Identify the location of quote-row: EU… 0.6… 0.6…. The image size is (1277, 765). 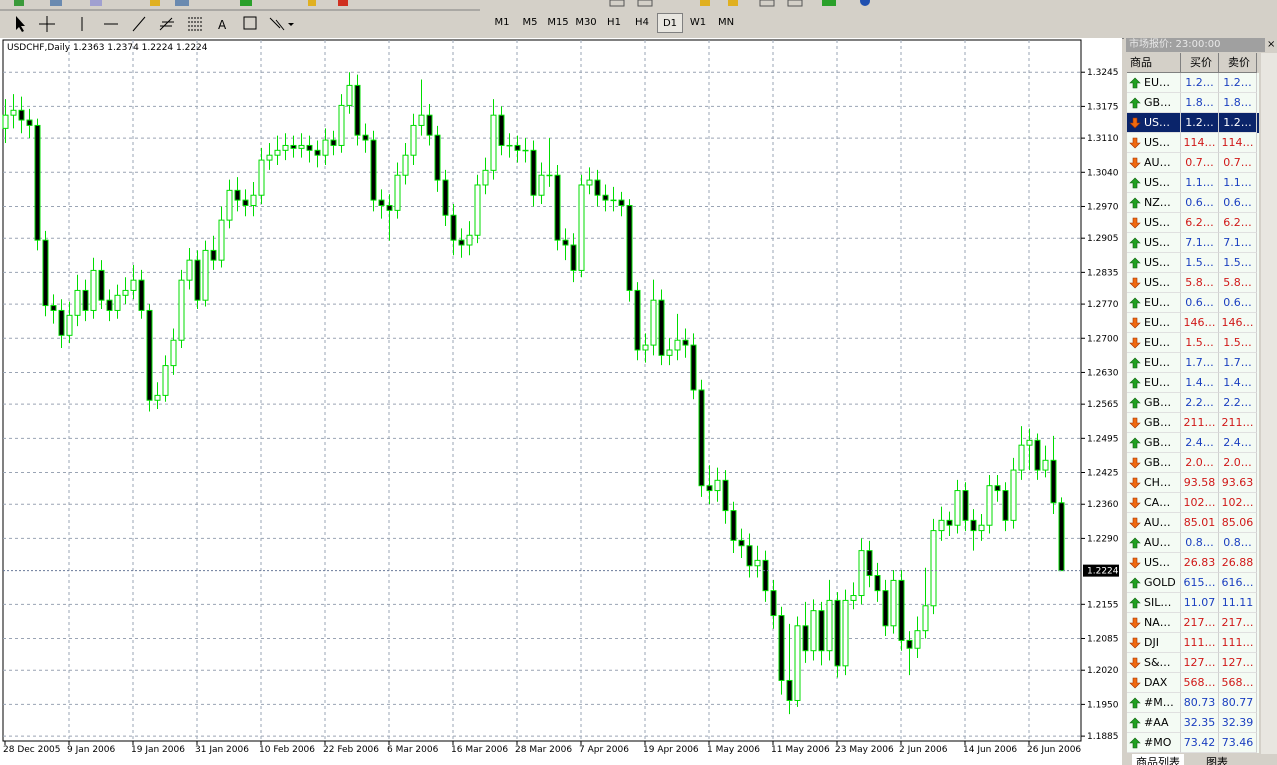
(1193, 303).